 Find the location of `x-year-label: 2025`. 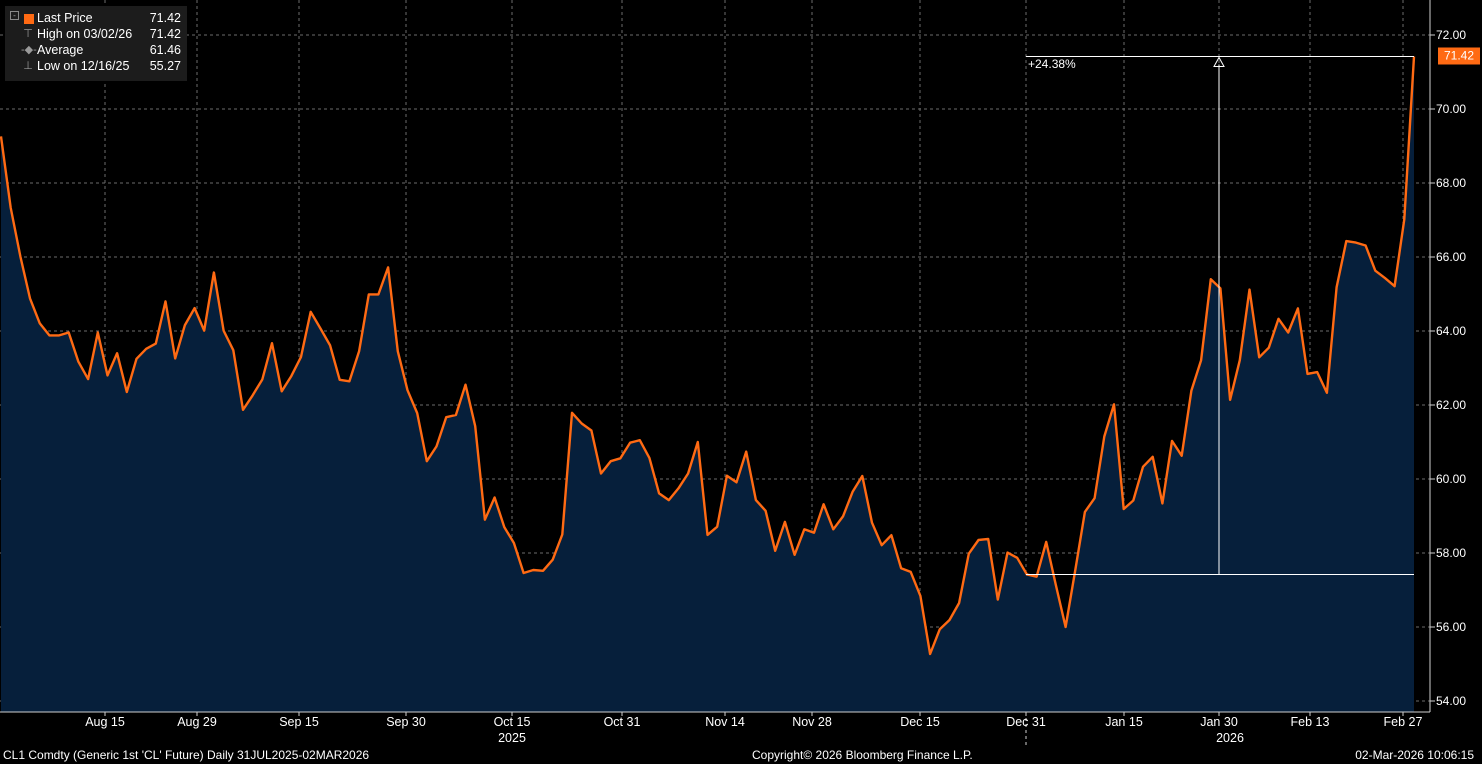

x-year-label: 2025 is located at coordinates (512, 738).